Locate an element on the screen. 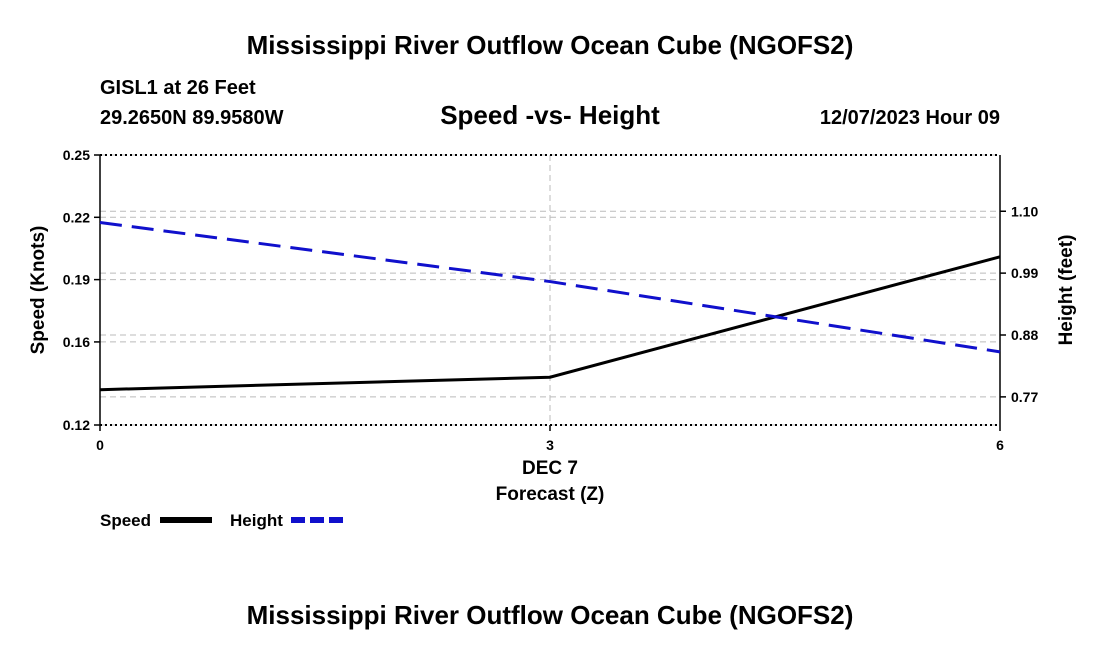 The height and width of the screenshot is (650, 1100). legend-label-speed: Speed is located at coordinates (125, 520).